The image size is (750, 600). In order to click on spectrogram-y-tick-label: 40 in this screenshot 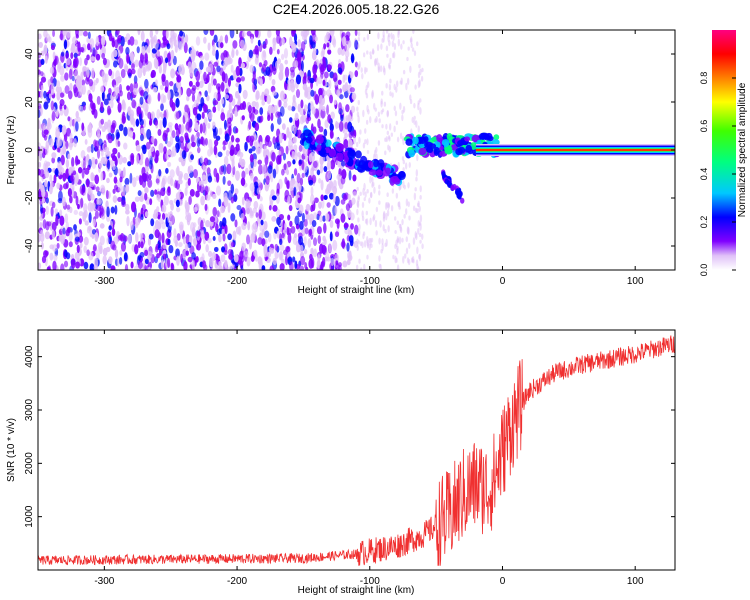, I will do `click(29, 54)`.